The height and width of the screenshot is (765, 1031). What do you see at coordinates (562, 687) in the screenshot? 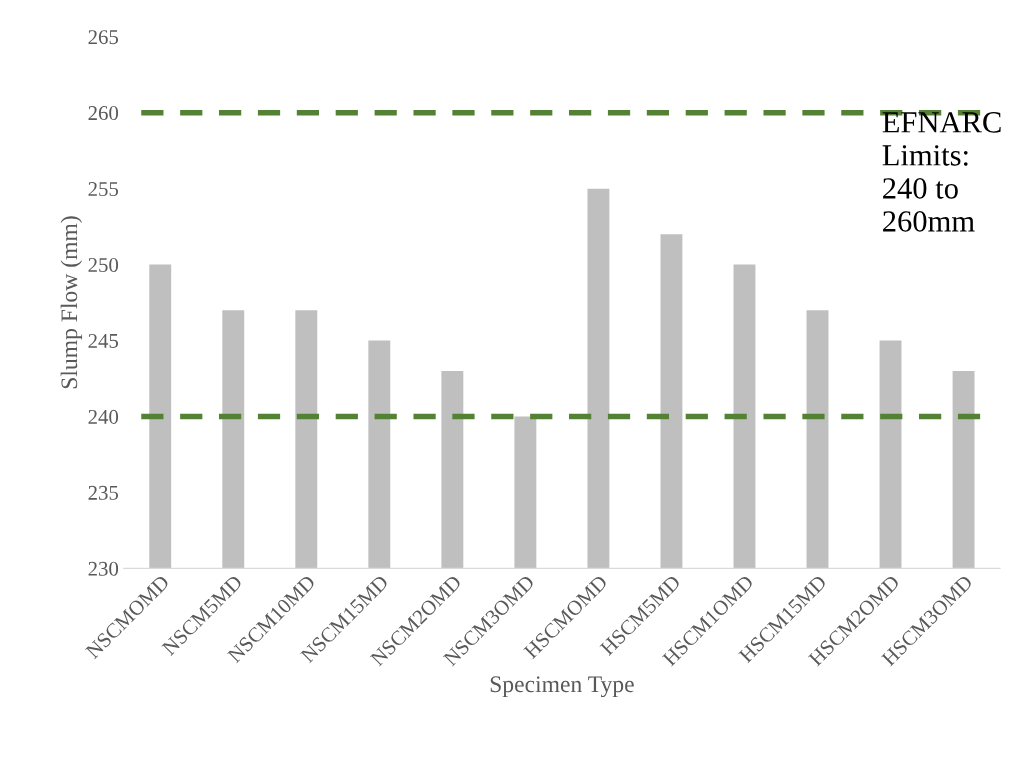
I see `x-axis-title: Specimen Type` at bounding box center [562, 687].